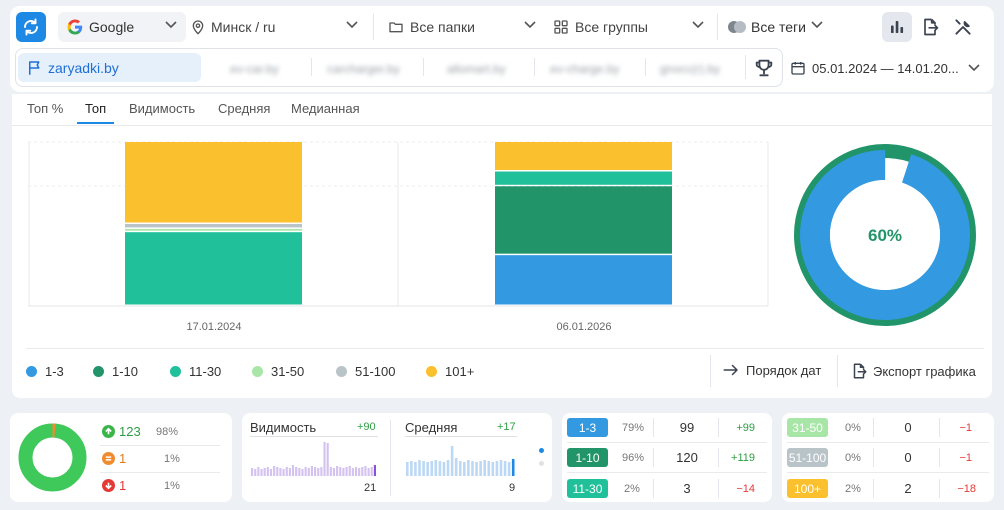 This screenshot has width=1004, height=510. I want to click on tab-median: Медианная, so click(325, 108).